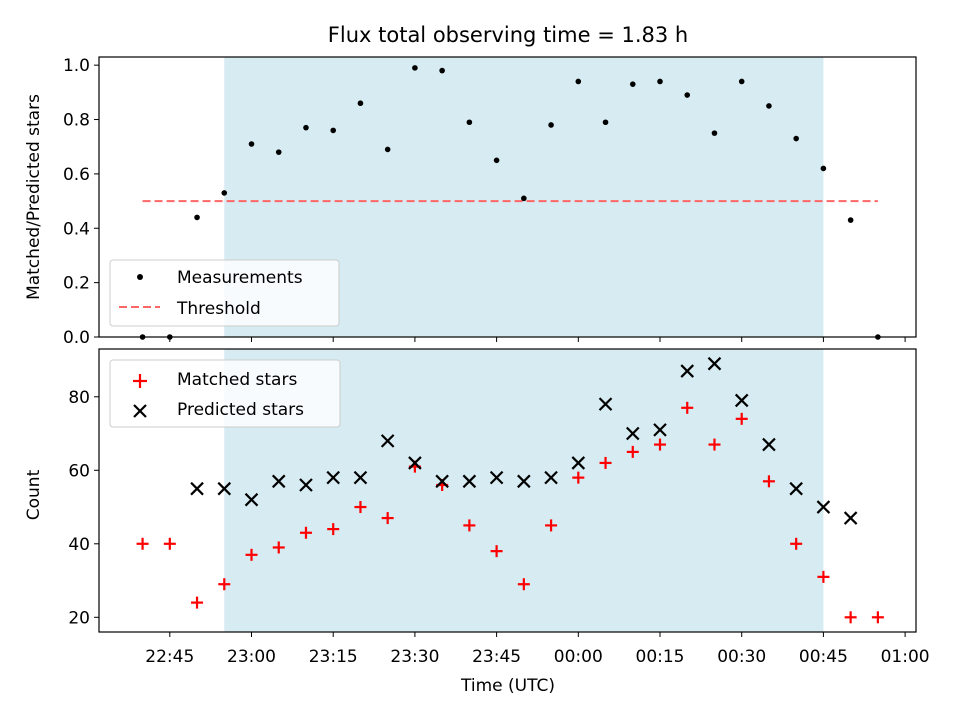  I want to click on bottom-y-tick-label: 80, so click(79, 398).